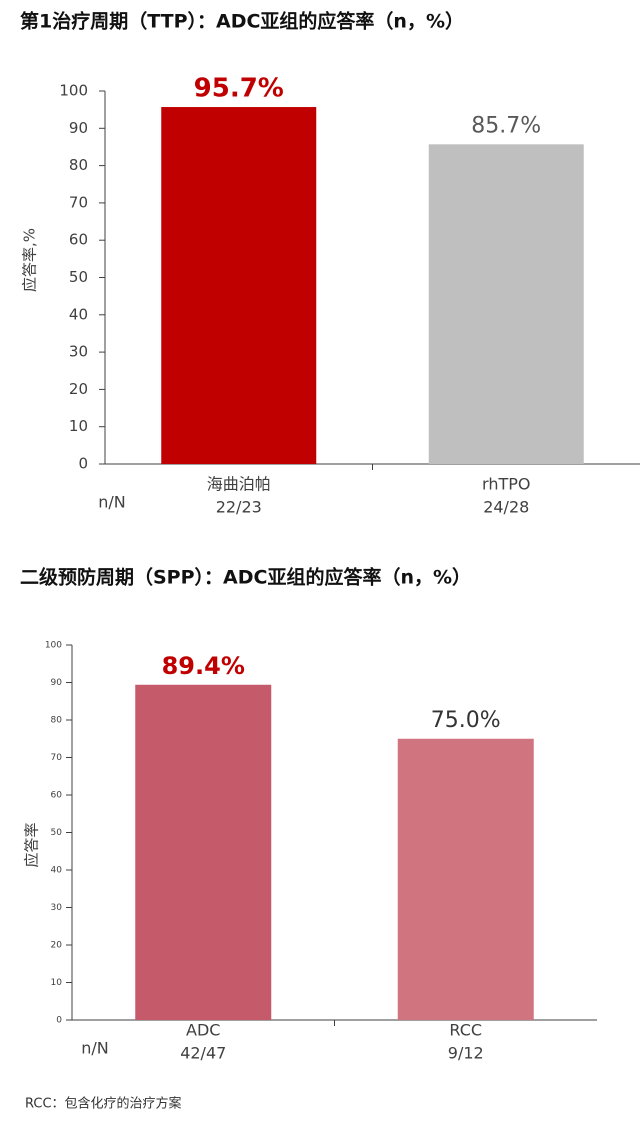 The height and width of the screenshot is (1125, 640). What do you see at coordinates (242, 21) in the screenshot?
I see `chart-title: 第1治疗周期（TTP）：ADC亚组的应答率（n，%）` at bounding box center [242, 21].